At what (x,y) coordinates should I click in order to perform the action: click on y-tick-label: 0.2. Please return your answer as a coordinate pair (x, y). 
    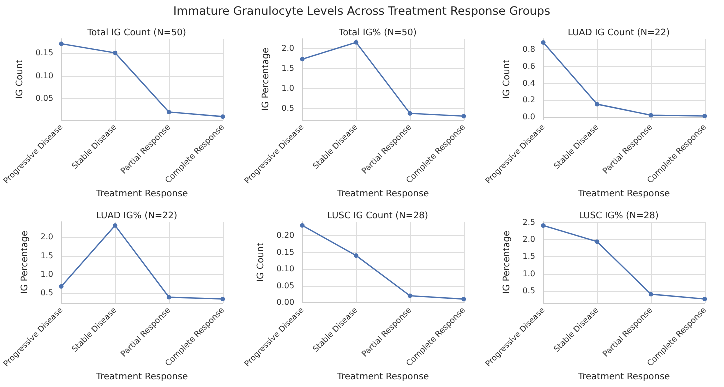
    Looking at the image, I should click on (529, 100).